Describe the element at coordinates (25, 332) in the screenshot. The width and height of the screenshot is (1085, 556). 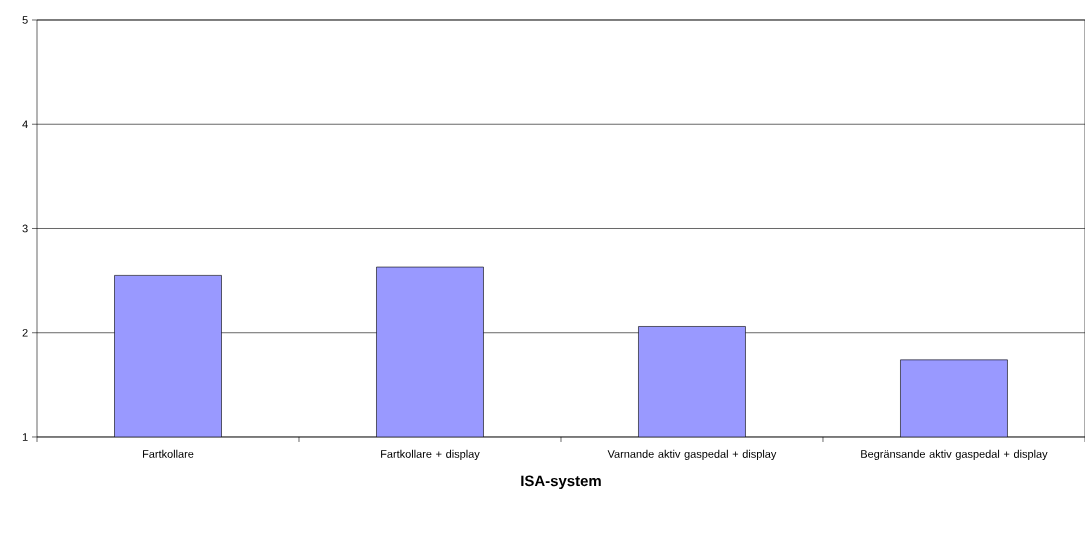
I see `y-tick-label: 2` at that location.